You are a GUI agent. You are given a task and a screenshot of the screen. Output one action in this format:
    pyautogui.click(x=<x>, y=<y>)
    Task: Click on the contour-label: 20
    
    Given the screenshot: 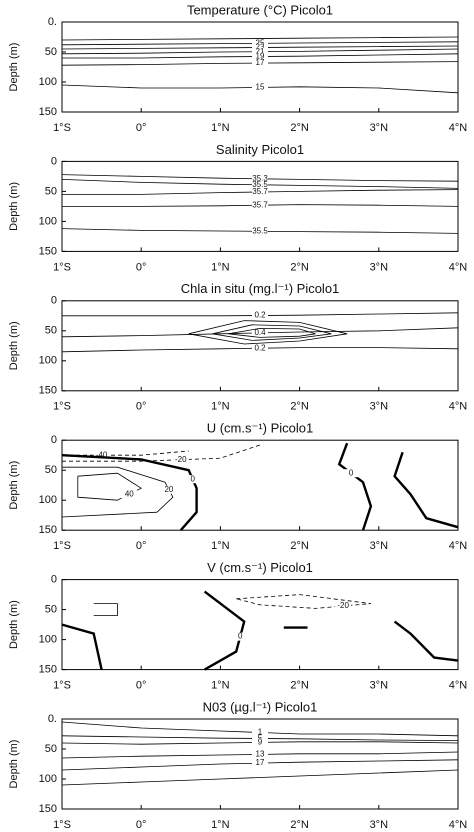 What is the action you would take?
    pyautogui.click(x=168, y=489)
    